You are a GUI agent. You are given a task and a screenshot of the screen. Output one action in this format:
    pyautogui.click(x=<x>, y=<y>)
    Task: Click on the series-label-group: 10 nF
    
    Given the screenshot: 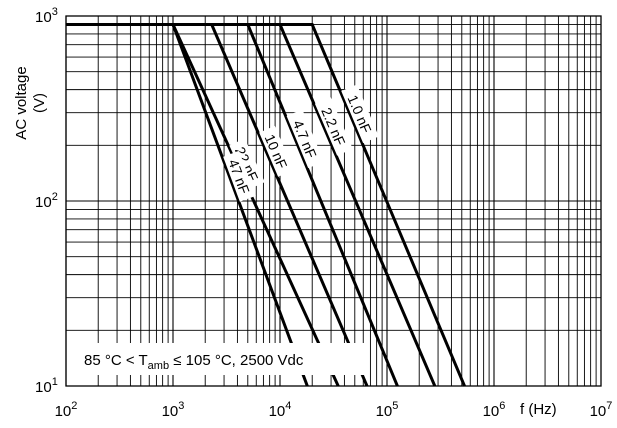 What is the action you would take?
    pyautogui.click(x=276, y=151)
    